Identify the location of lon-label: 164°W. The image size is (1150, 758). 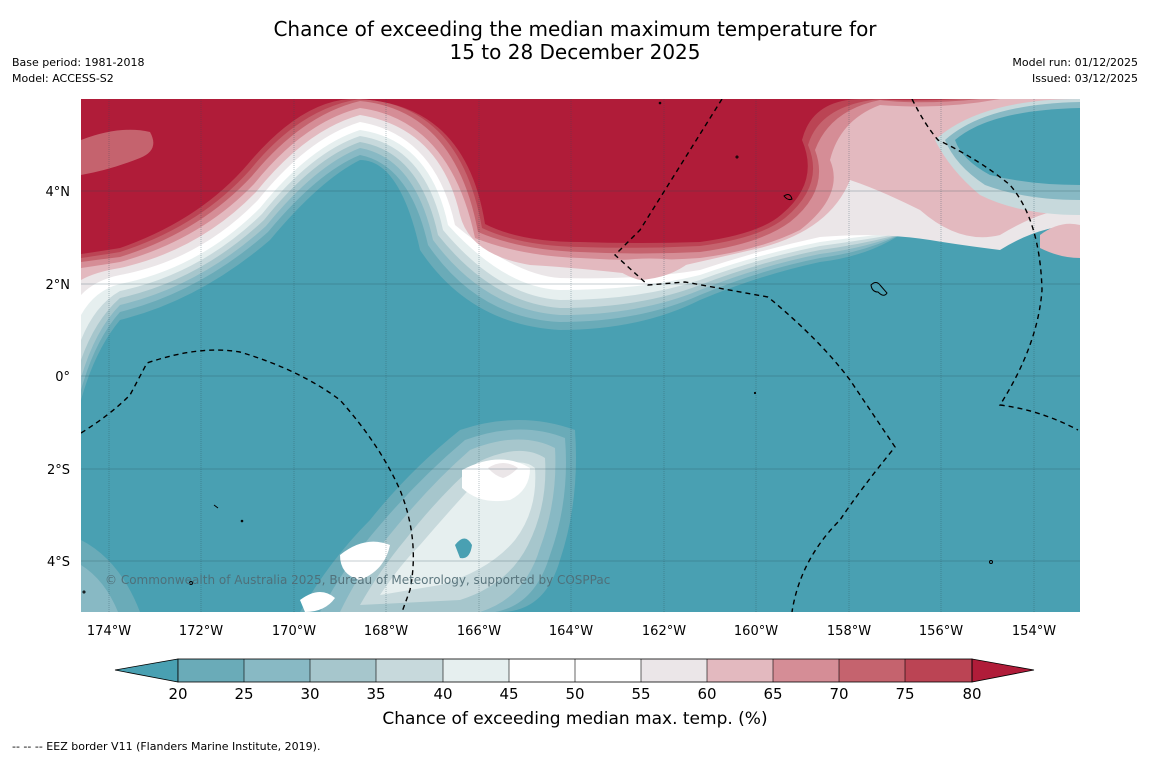
(571, 631).